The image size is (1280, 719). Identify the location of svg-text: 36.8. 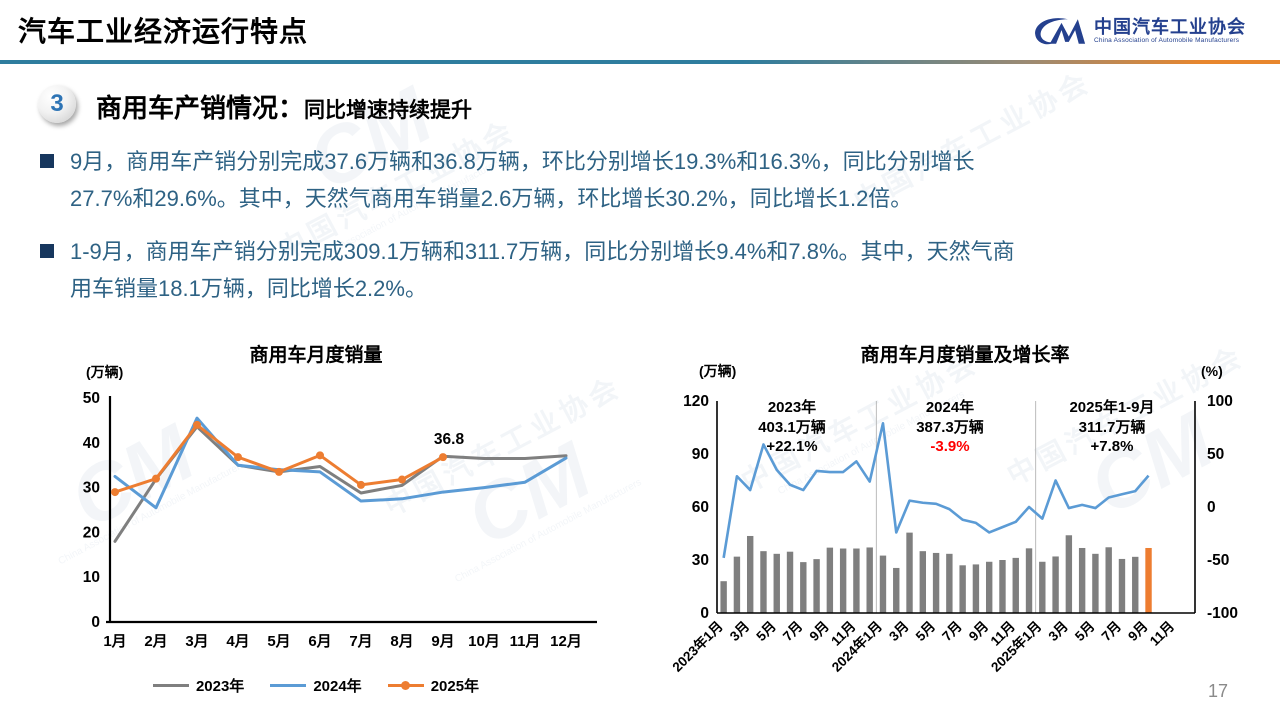
(449, 439).